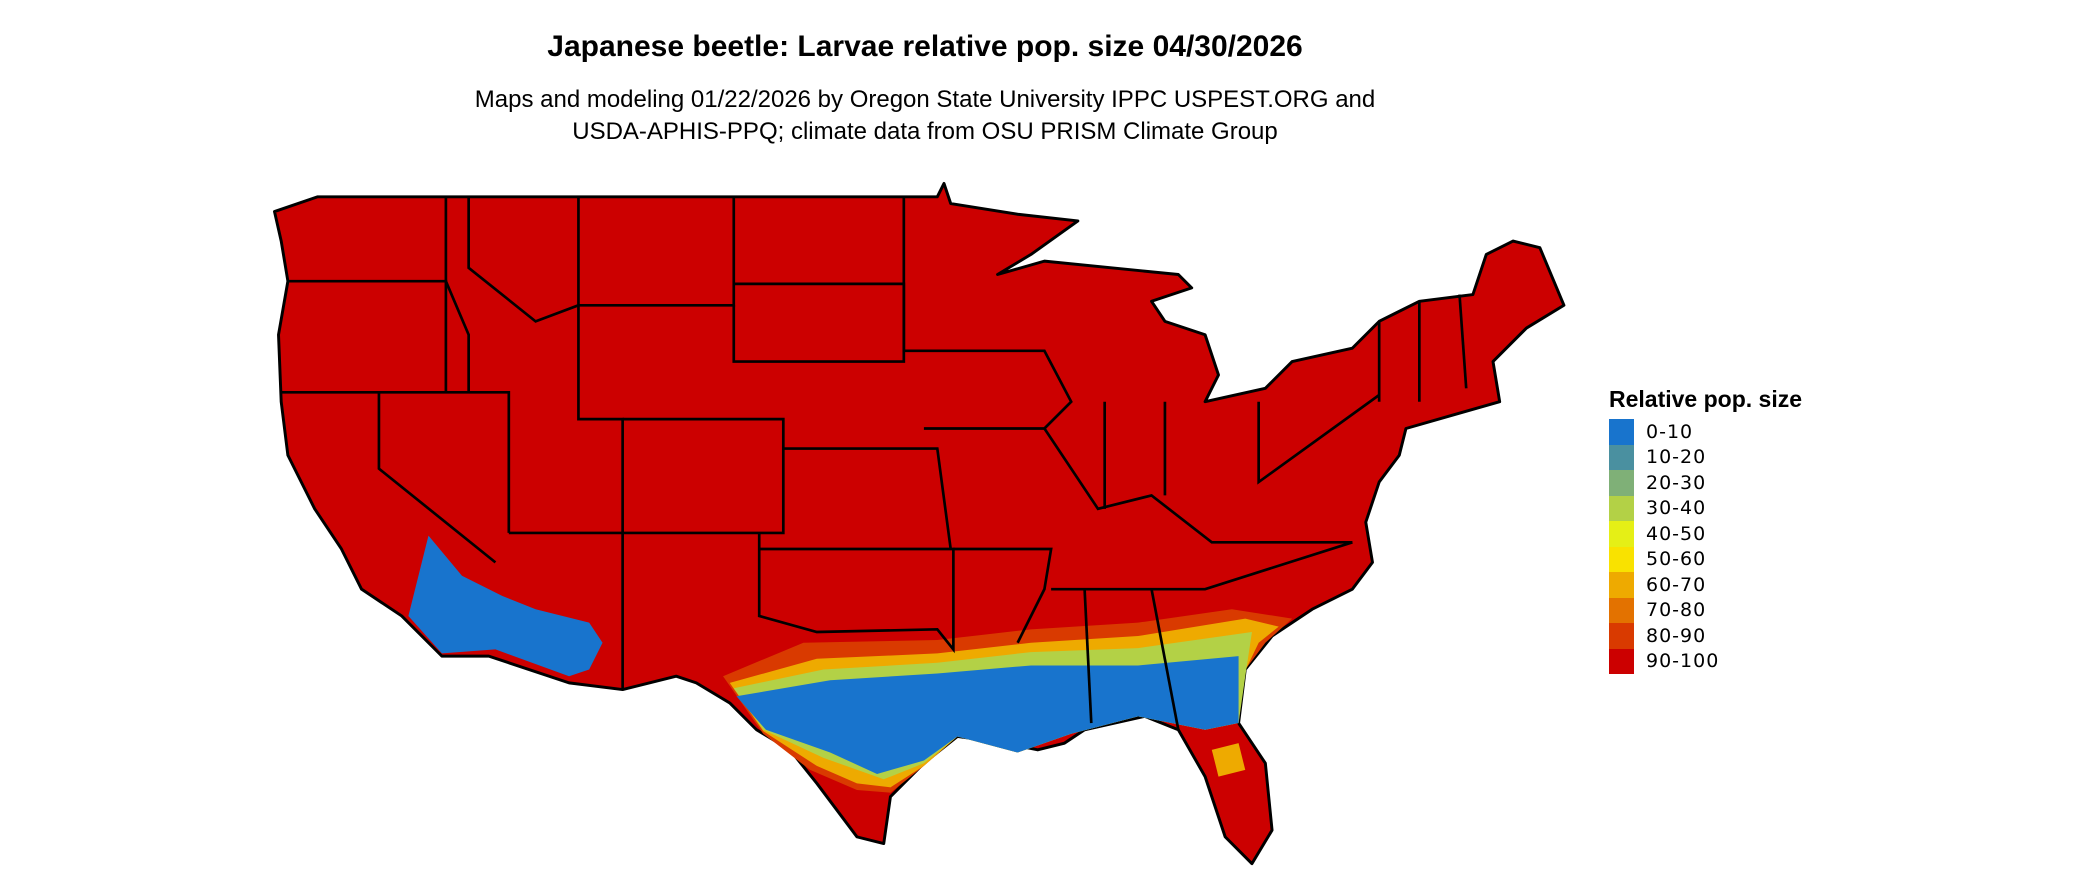 This screenshot has width=2100, height=892. Describe the element at coordinates (850, 664) in the screenshot. I see `low-population-zone` at that location.